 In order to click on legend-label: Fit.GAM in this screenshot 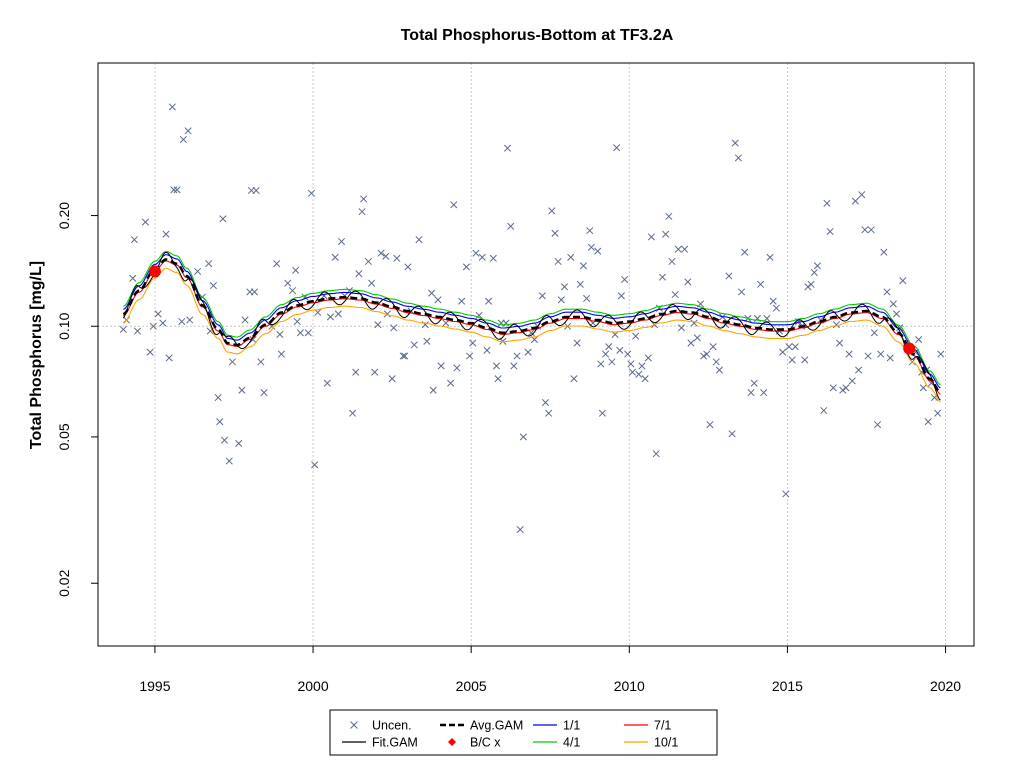, I will do `click(395, 743)`.